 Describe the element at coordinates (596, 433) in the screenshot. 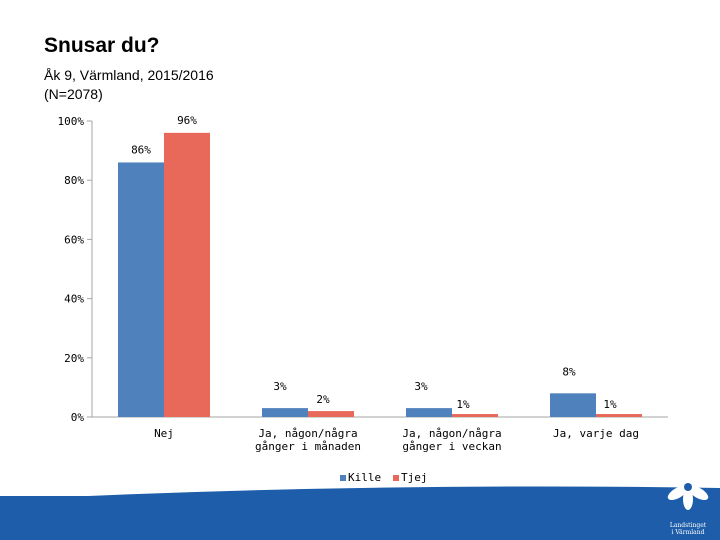

I see `category-label: Ja, varje dag` at that location.